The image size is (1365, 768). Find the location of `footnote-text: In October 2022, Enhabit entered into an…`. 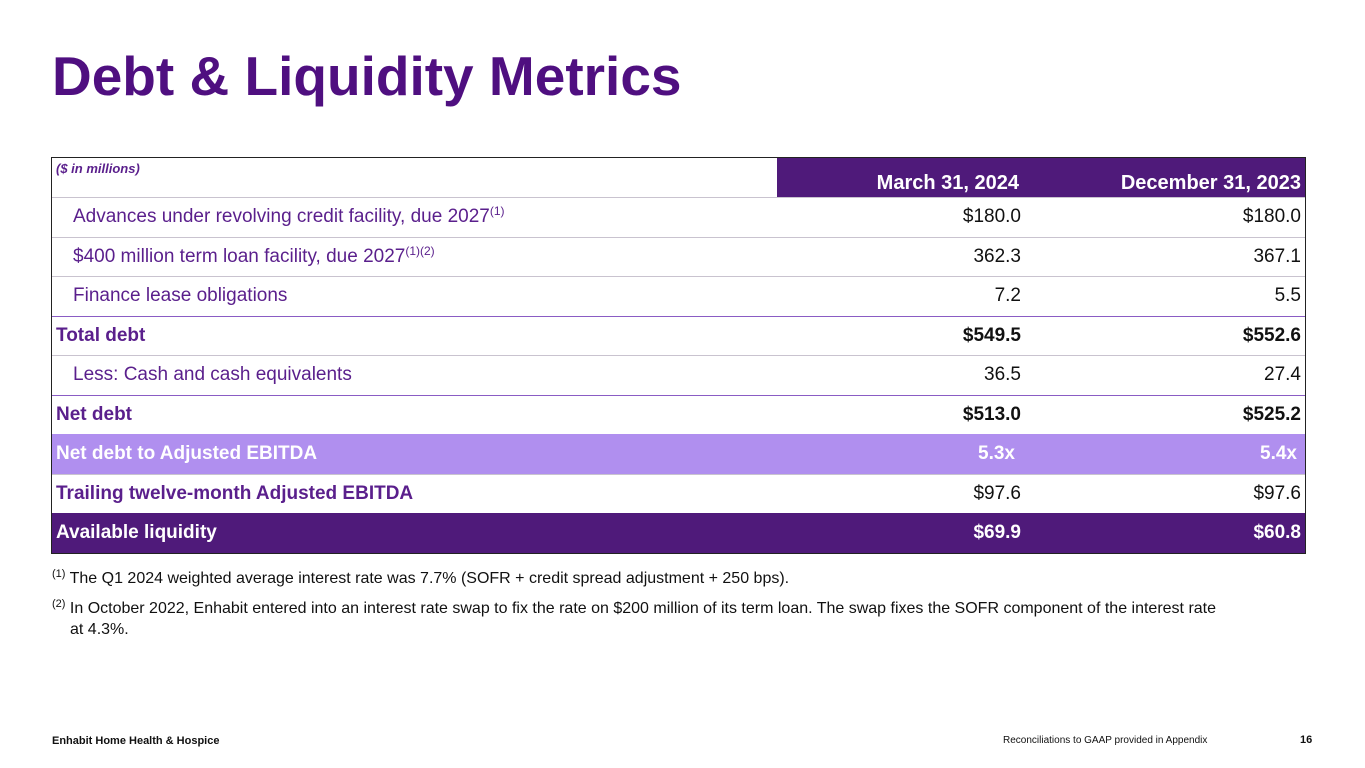

footnote-text: In October 2022, Enhabit entered into an… is located at coordinates (643, 608).